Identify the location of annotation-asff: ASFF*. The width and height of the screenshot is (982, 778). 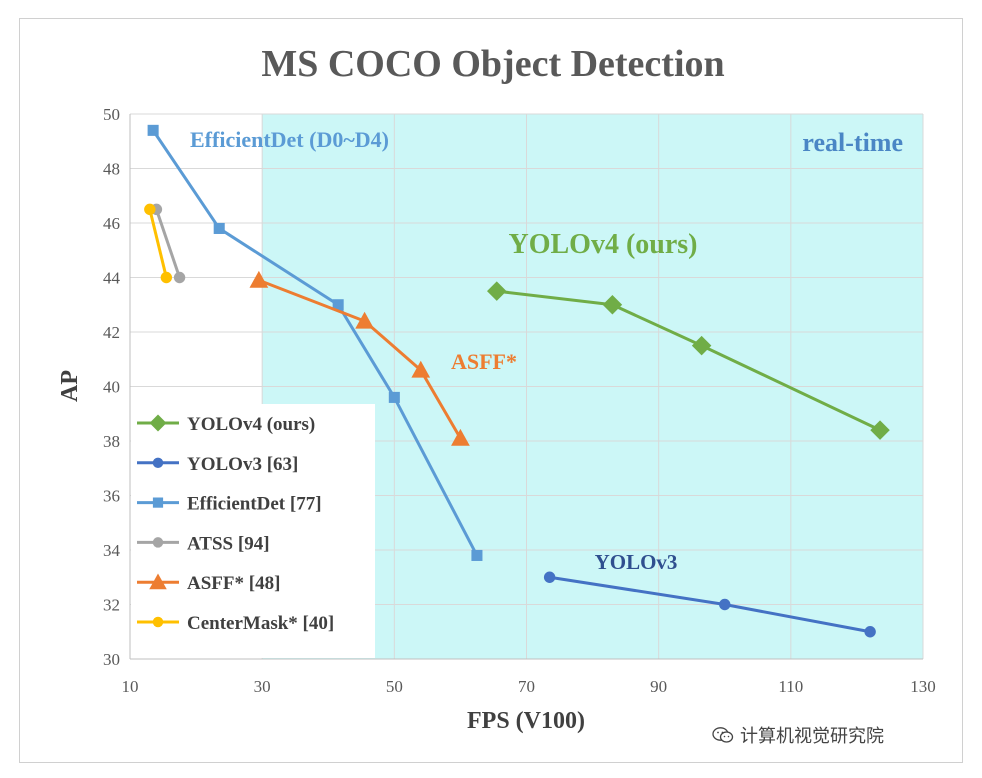
(484, 361).